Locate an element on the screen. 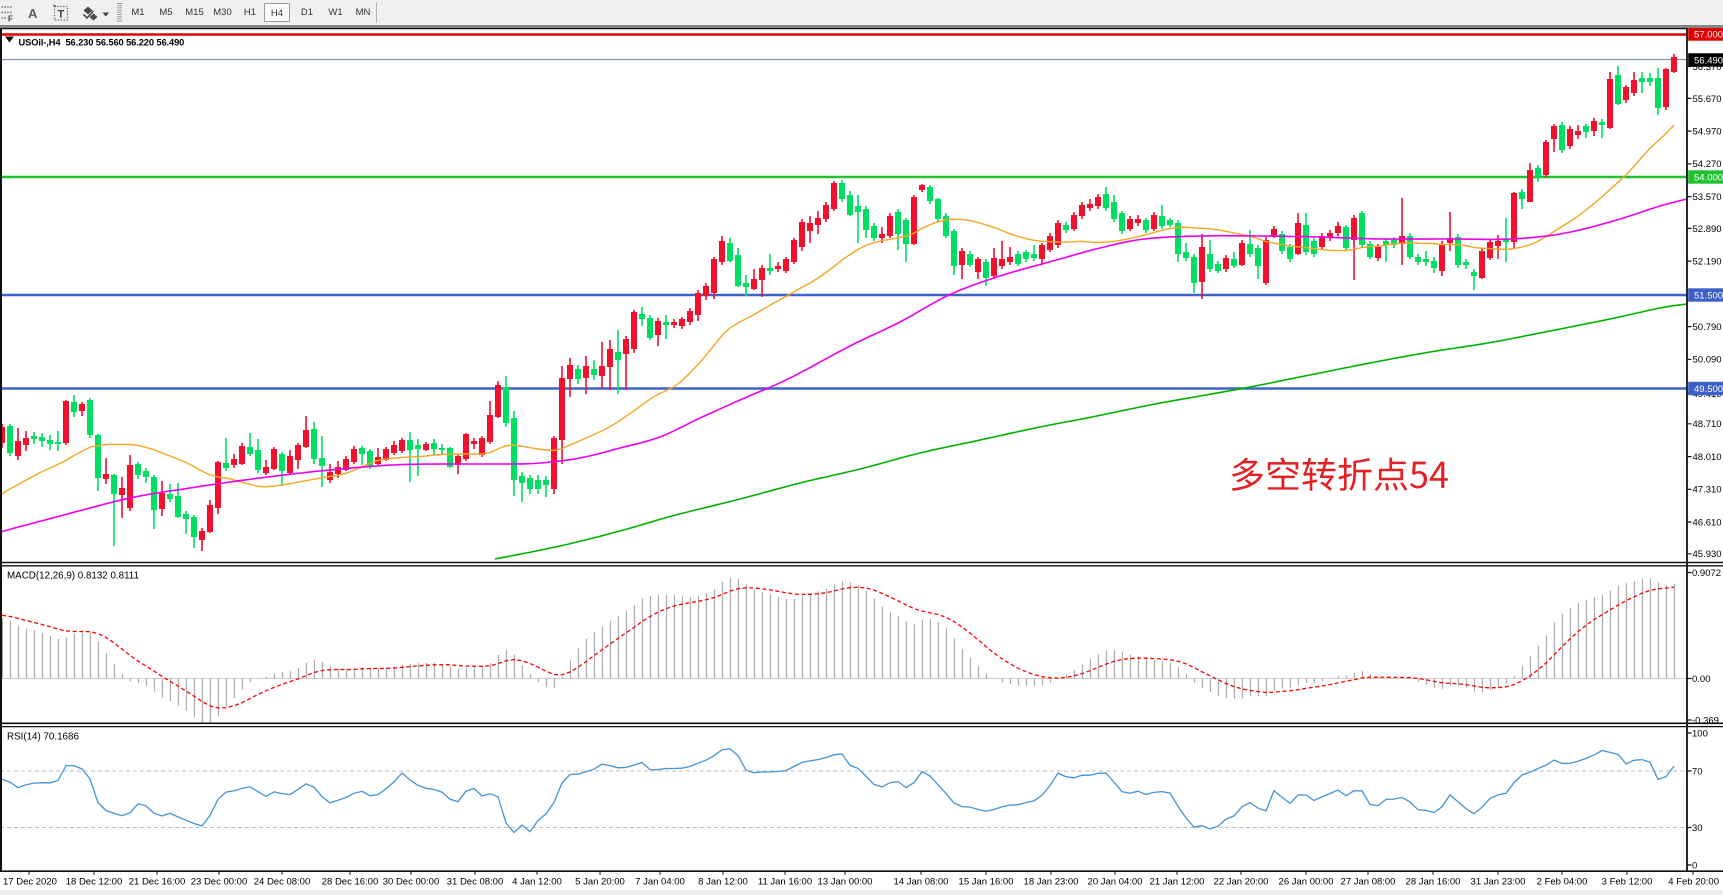  svg-text: 22 Jan 20:00 is located at coordinates (1241, 882).